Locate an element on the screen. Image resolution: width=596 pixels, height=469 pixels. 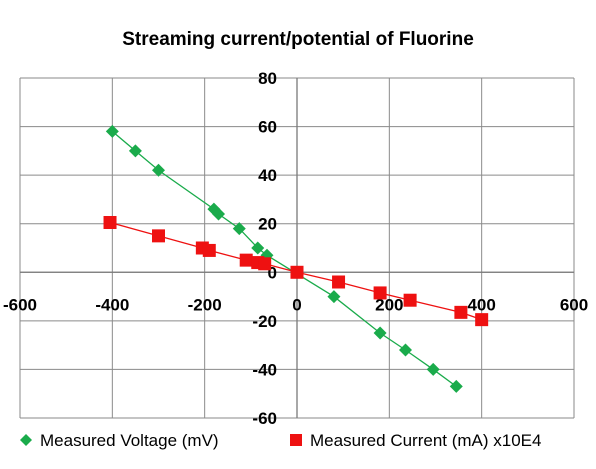
x-tick-label: -200 is located at coordinates (205, 304).